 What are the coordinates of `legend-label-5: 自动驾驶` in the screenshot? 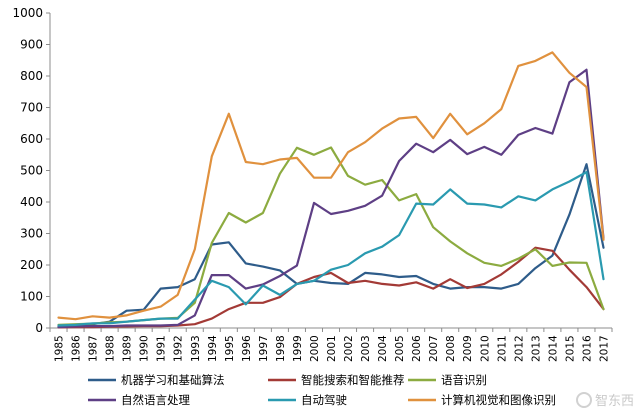 It's located at (324, 400).